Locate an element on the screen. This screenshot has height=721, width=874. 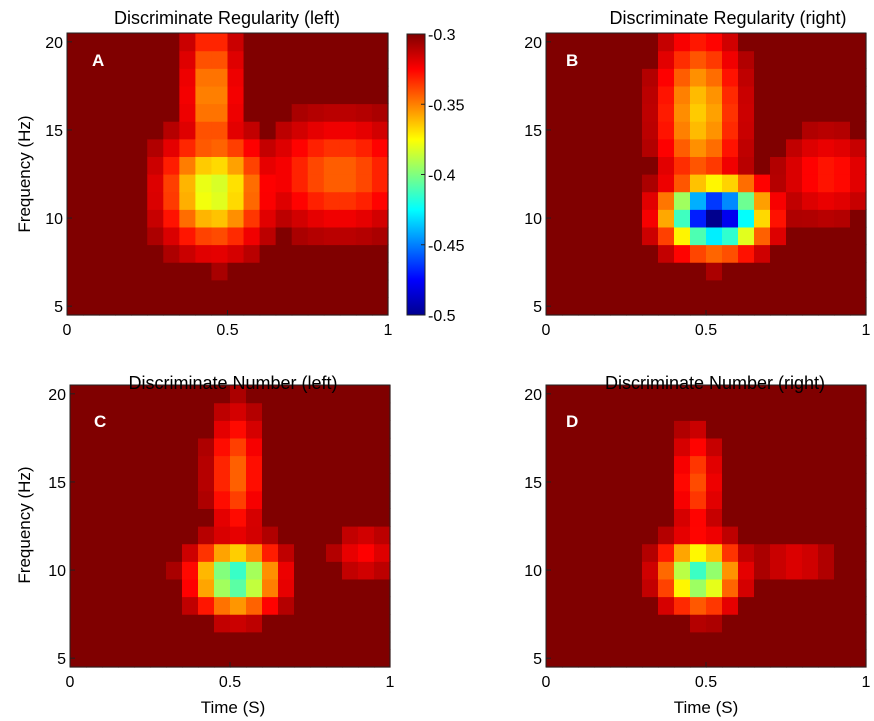
y-tick-label: 10 is located at coordinates (54, 219).